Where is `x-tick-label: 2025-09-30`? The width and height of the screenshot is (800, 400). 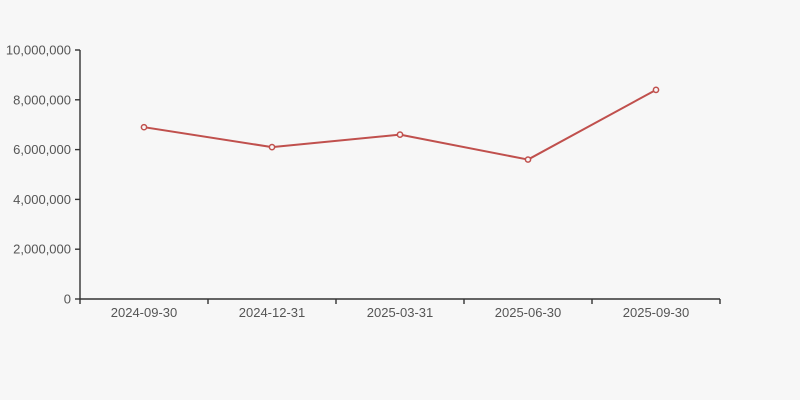
x-tick-label: 2025-09-30 is located at coordinates (656, 312).